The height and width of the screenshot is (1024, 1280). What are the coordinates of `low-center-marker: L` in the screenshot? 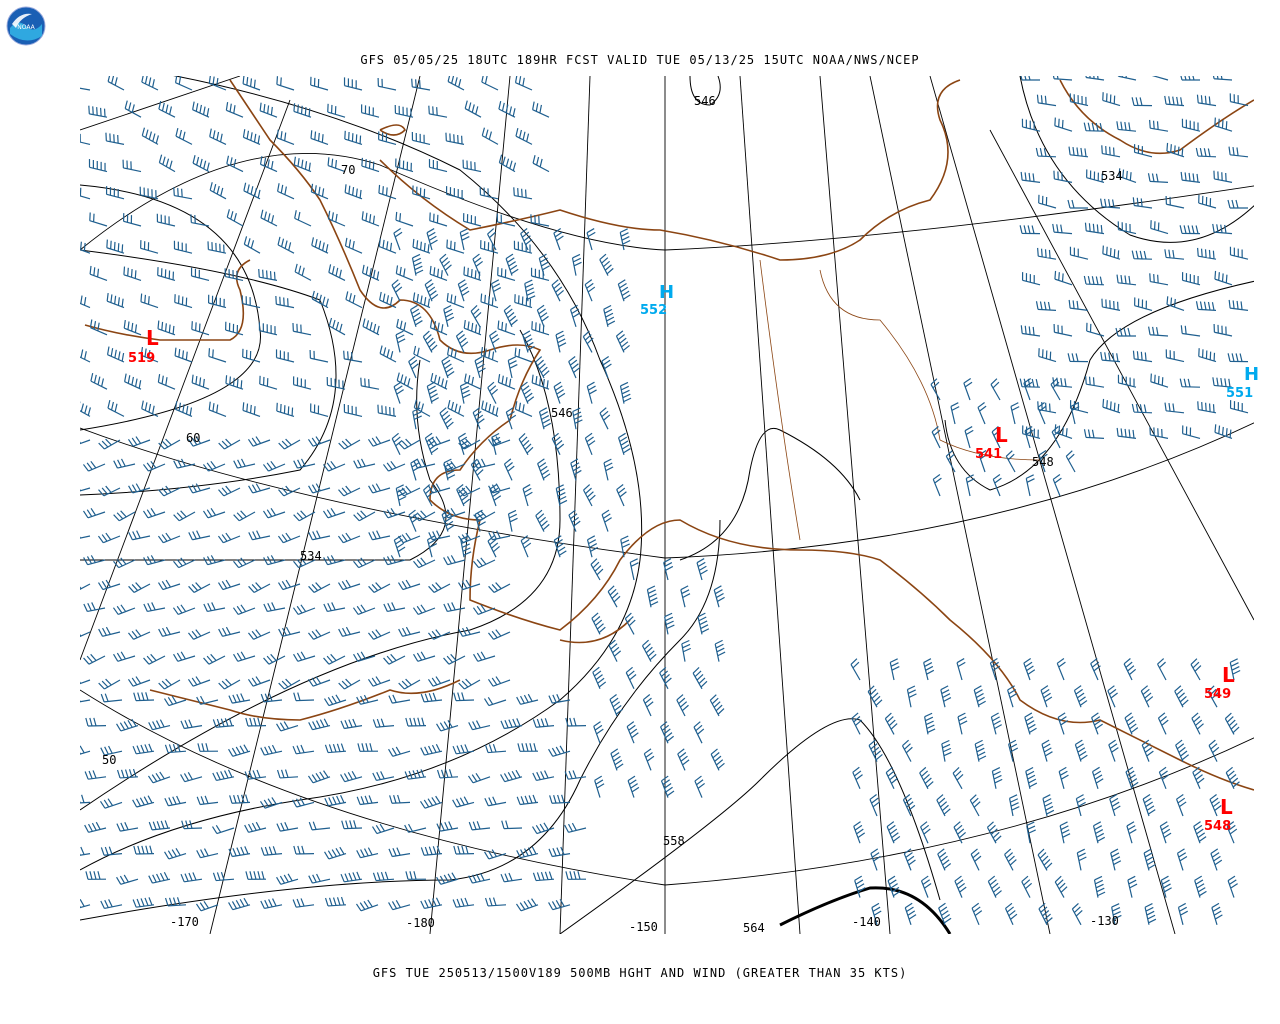 It's located at (1226, 807).